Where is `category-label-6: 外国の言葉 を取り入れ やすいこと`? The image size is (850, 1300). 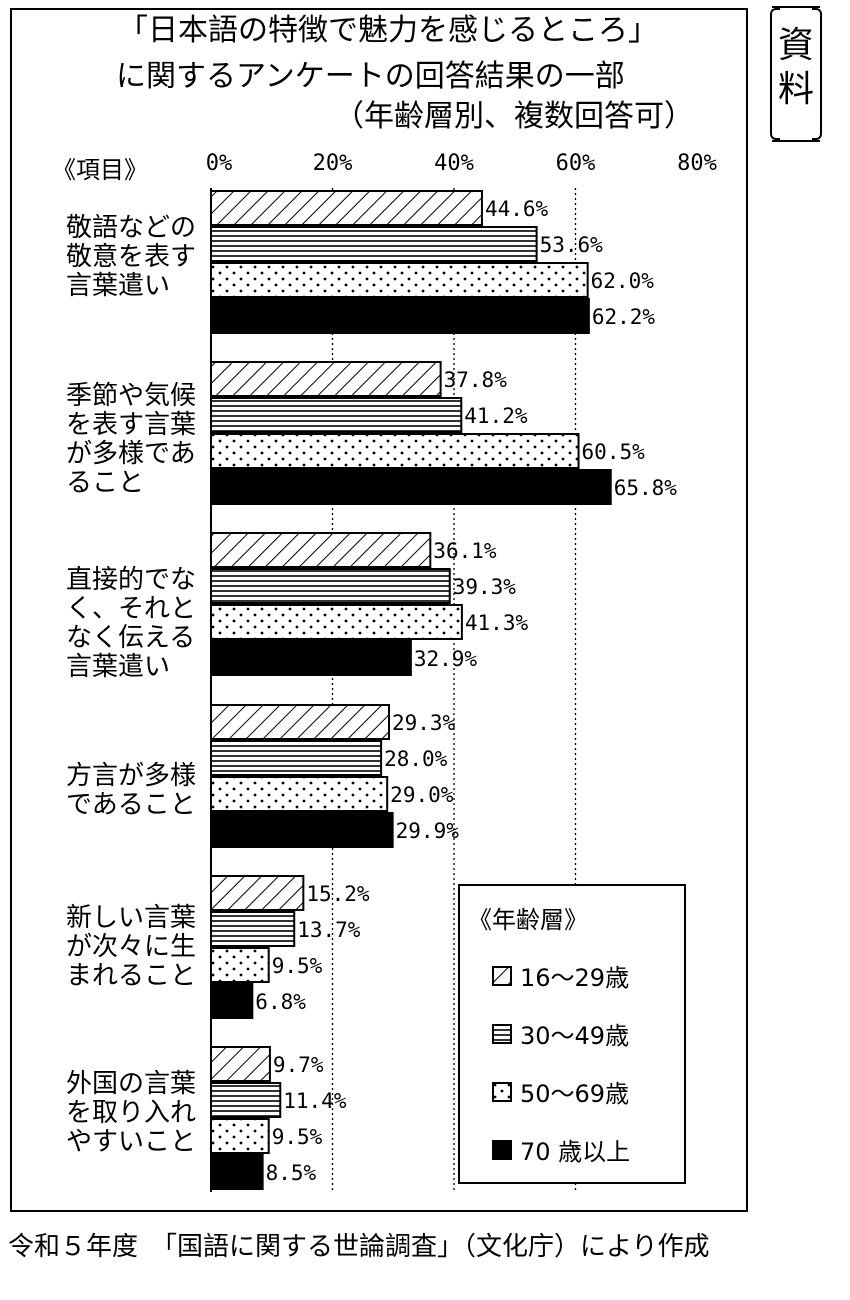 category-label-6: 外国の言葉 を取り入れ やすいこと is located at coordinates (131, 1113).